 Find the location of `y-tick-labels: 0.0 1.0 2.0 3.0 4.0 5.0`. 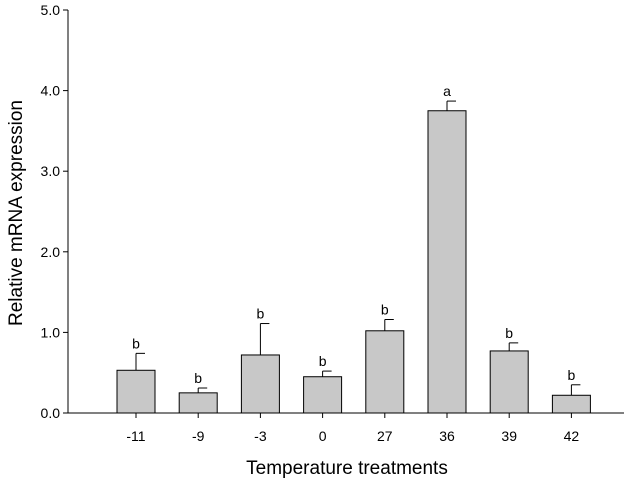

y-tick-labels: 0.0 1.0 2.0 3.0 4.0 5.0 is located at coordinates (51, 211).